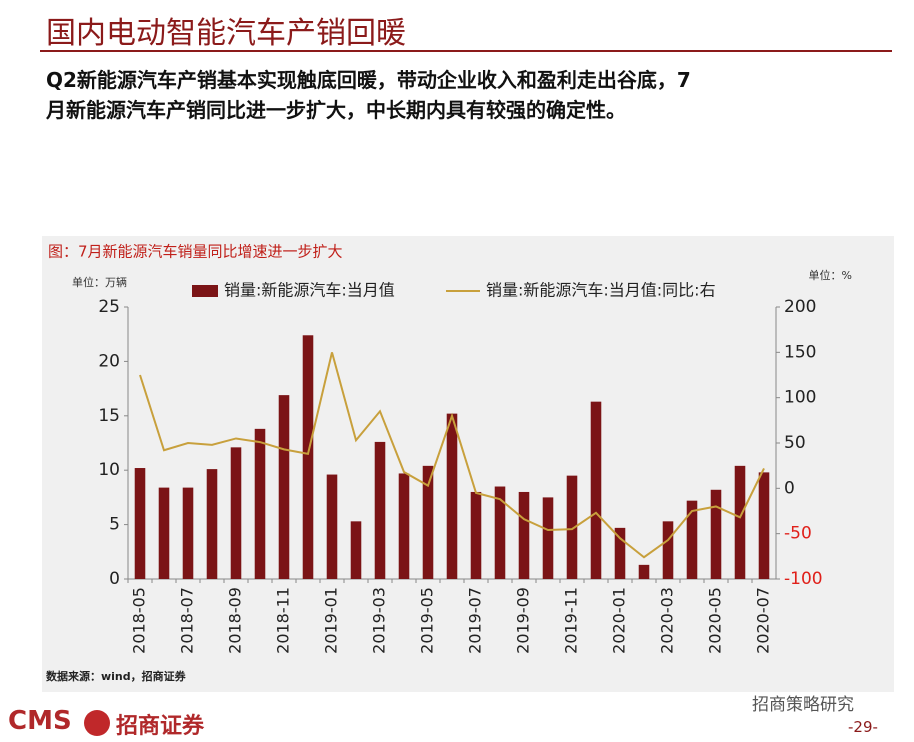 The height and width of the screenshot is (742, 914). What do you see at coordinates (619, 620) in the screenshot?
I see `x-tick-label: 2020-01` at bounding box center [619, 620].